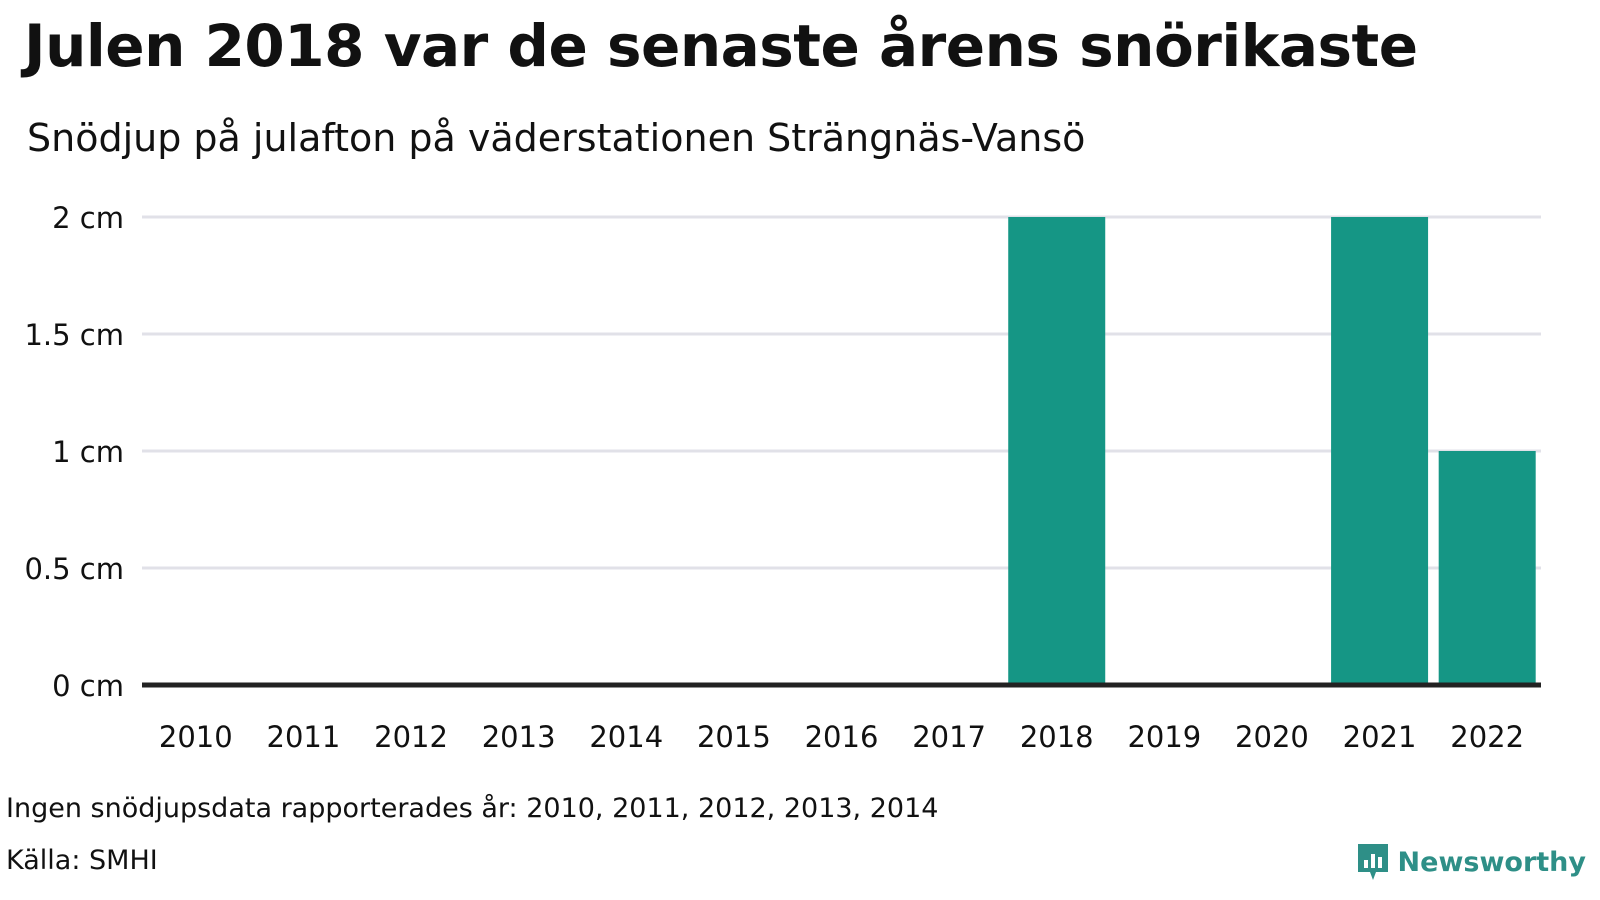 The height and width of the screenshot is (900, 1600). I want to click on x-tick-label: 2019, so click(1164, 737).